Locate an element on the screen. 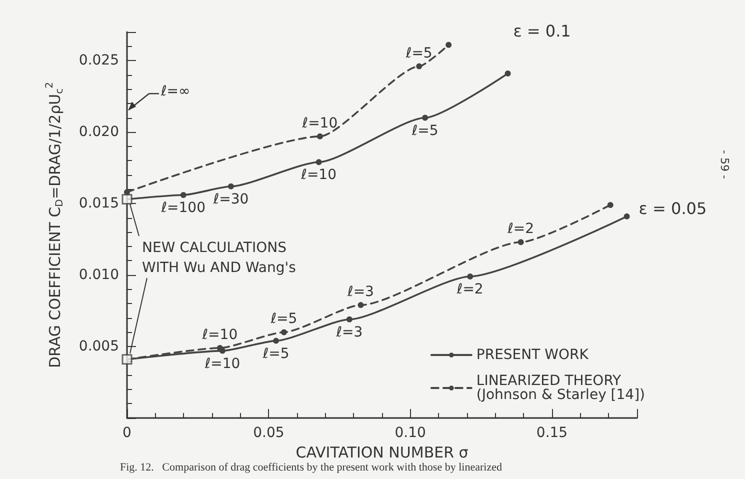  x-tick-label: 0.15 is located at coordinates (552, 433).